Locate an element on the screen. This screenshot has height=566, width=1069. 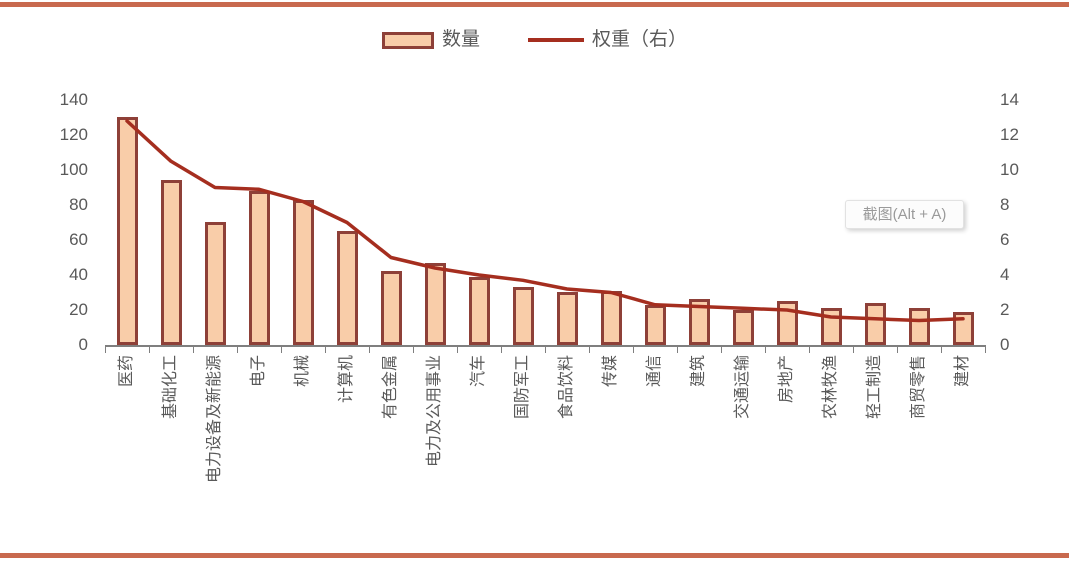
left-axis-tick-label: 60 is located at coordinates (78, 239).